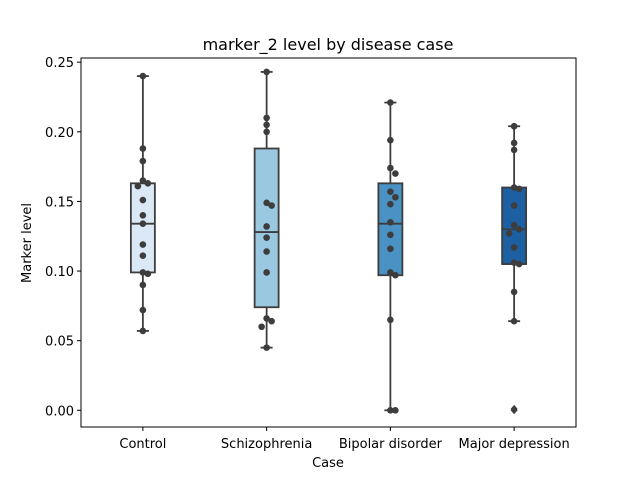 This screenshot has height=480, width=640. What do you see at coordinates (142, 444) in the screenshot?
I see `x-tick-label: Control` at bounding box center [142, 444].